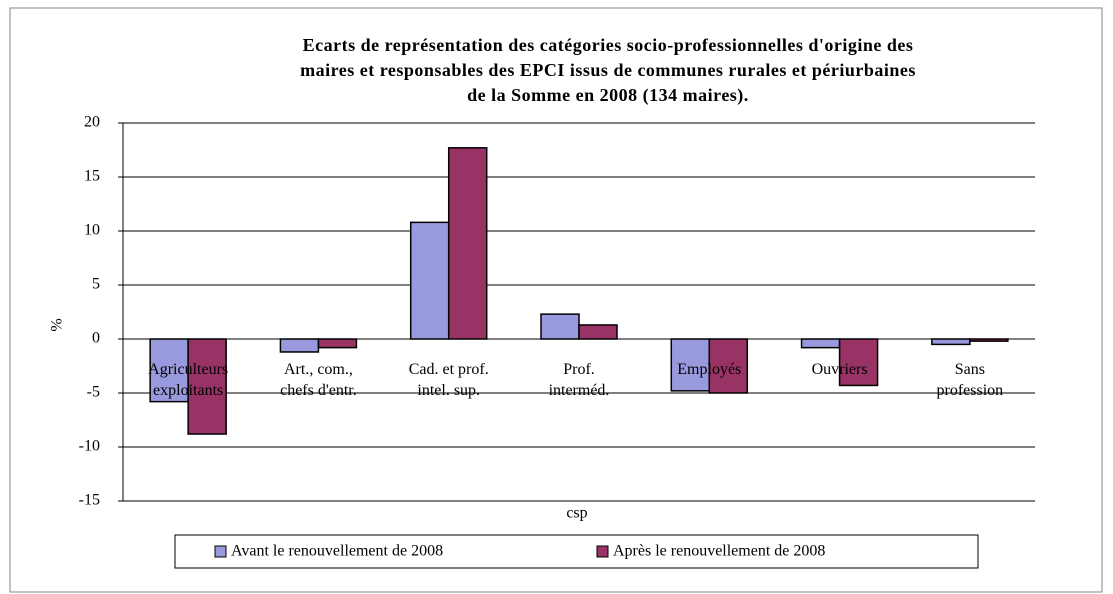  What do you see at coordinates (96, 284) in the screenshot?
I see `y-tick-label: 5` at bounding box center [96, 284].